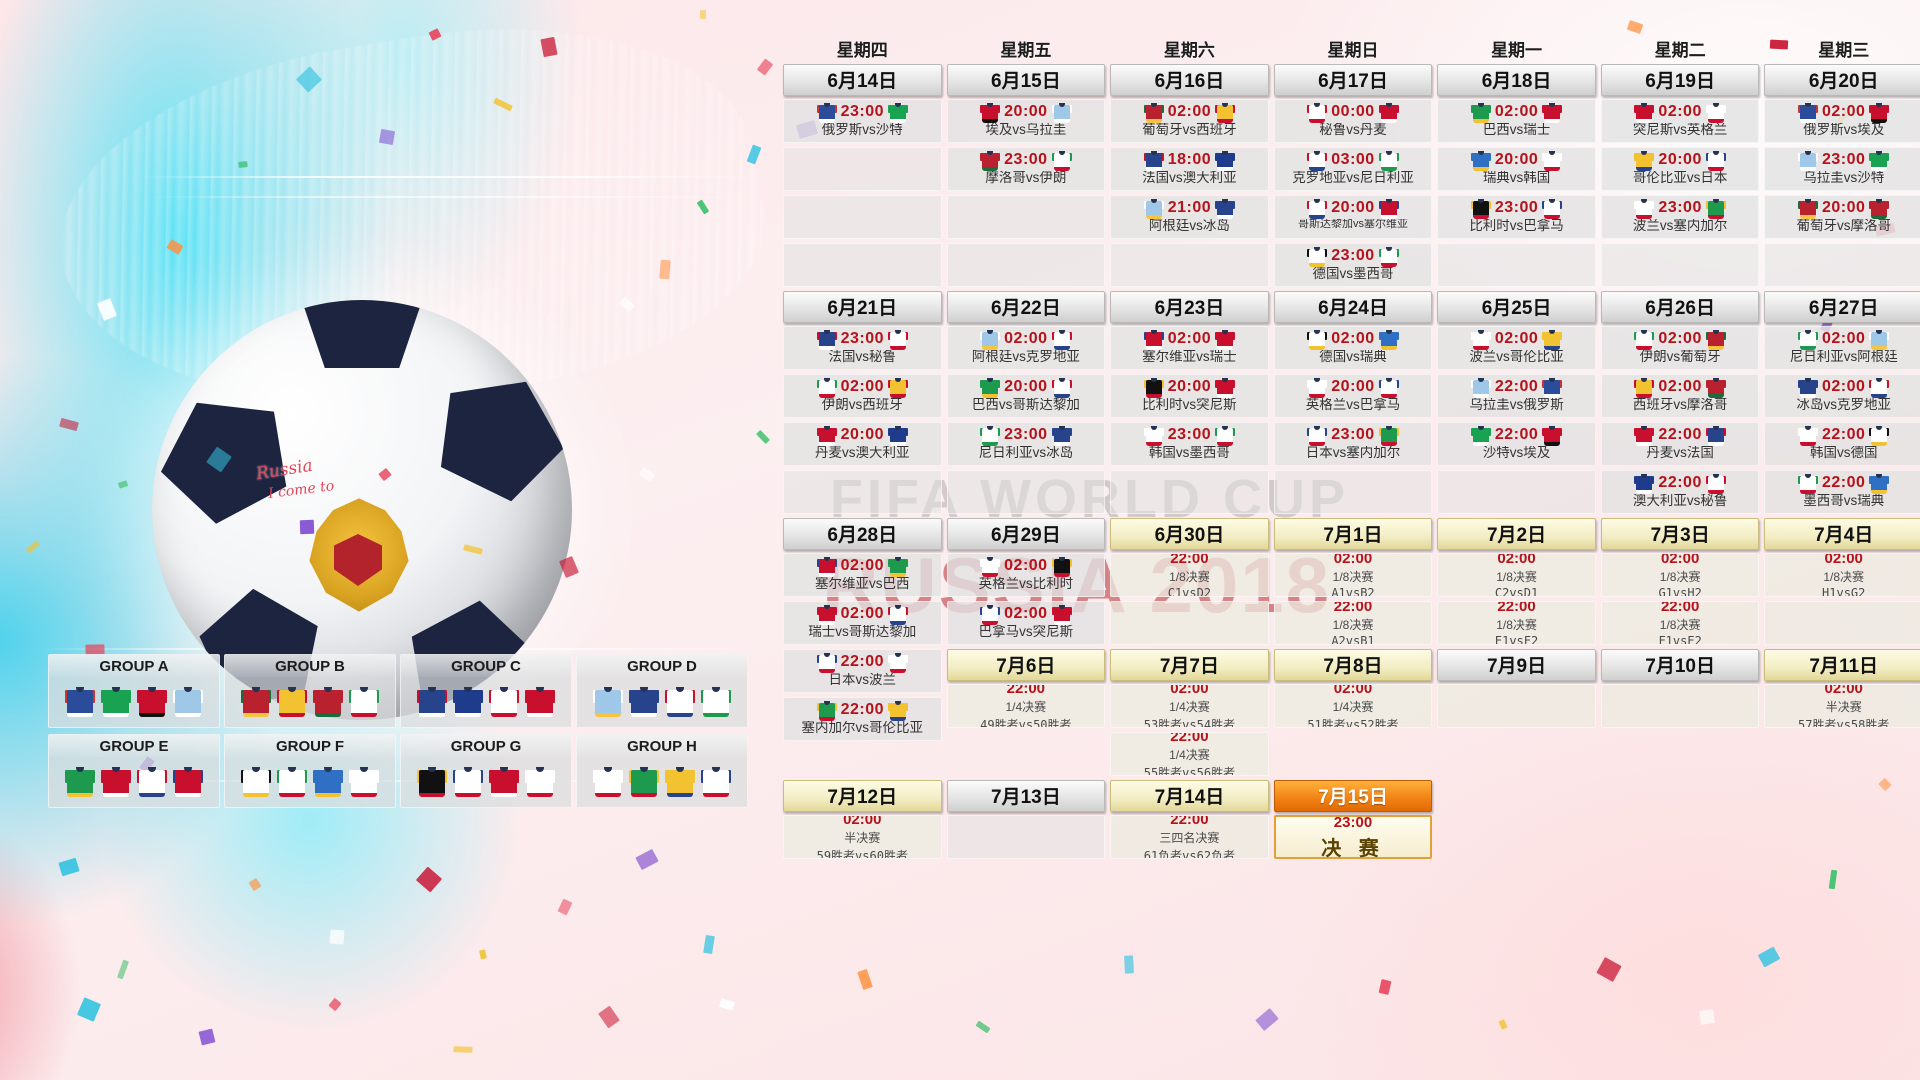 The image size is (1920, 1080). I want to click on match-cell: 23:00 韩国vs墨西哥, so click(1189, 444).